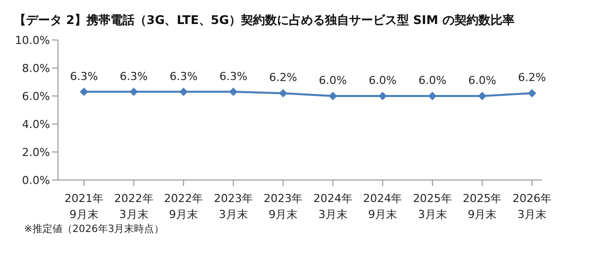  What do you see at coordinates (84, 206) in the screenshot?
I see `x-tick-label: 2021年 9月末` at bounding box center [84, 206].